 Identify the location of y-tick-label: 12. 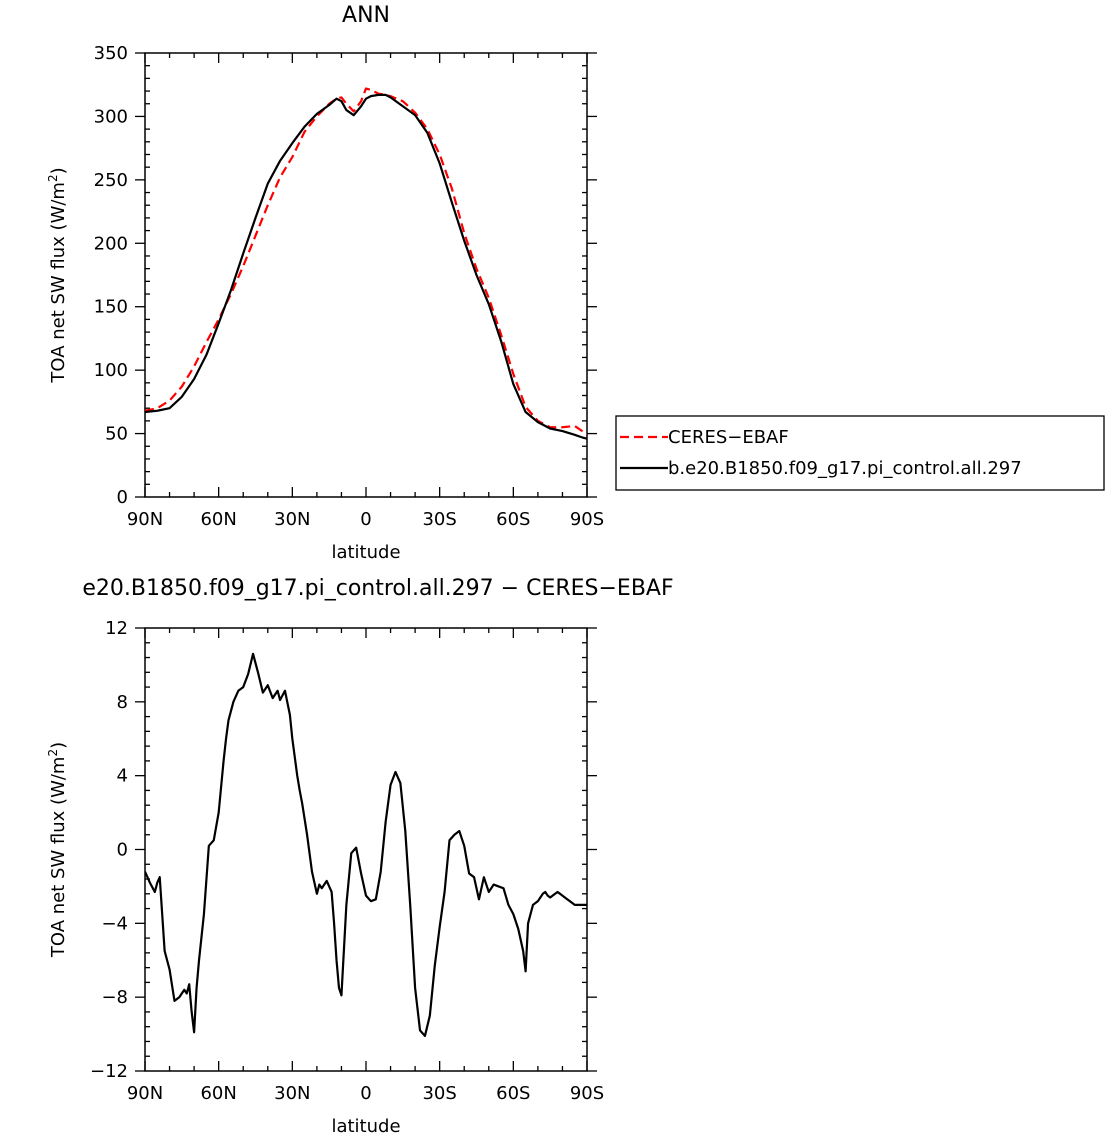
(116, 628).